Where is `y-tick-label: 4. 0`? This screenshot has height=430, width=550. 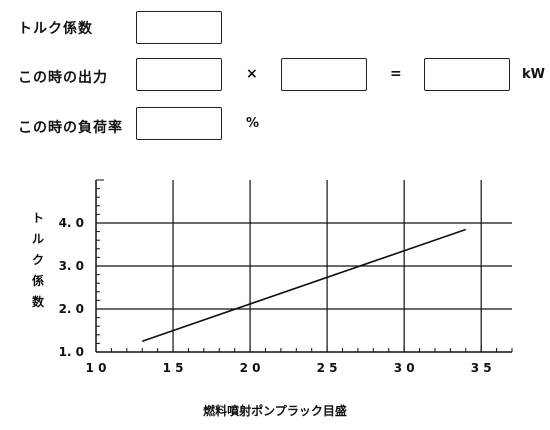
y-tick-label: 4. 0 is located at coordinates (71, 223).